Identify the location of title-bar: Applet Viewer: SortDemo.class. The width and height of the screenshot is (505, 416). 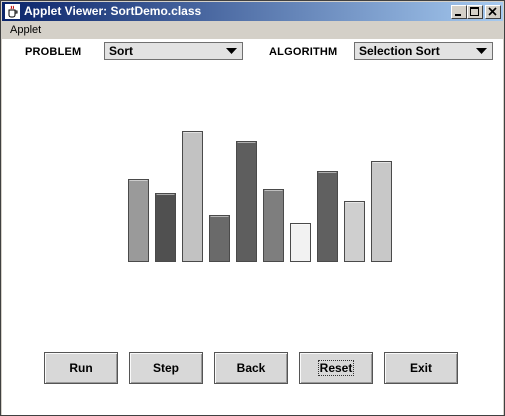
(252, 11).